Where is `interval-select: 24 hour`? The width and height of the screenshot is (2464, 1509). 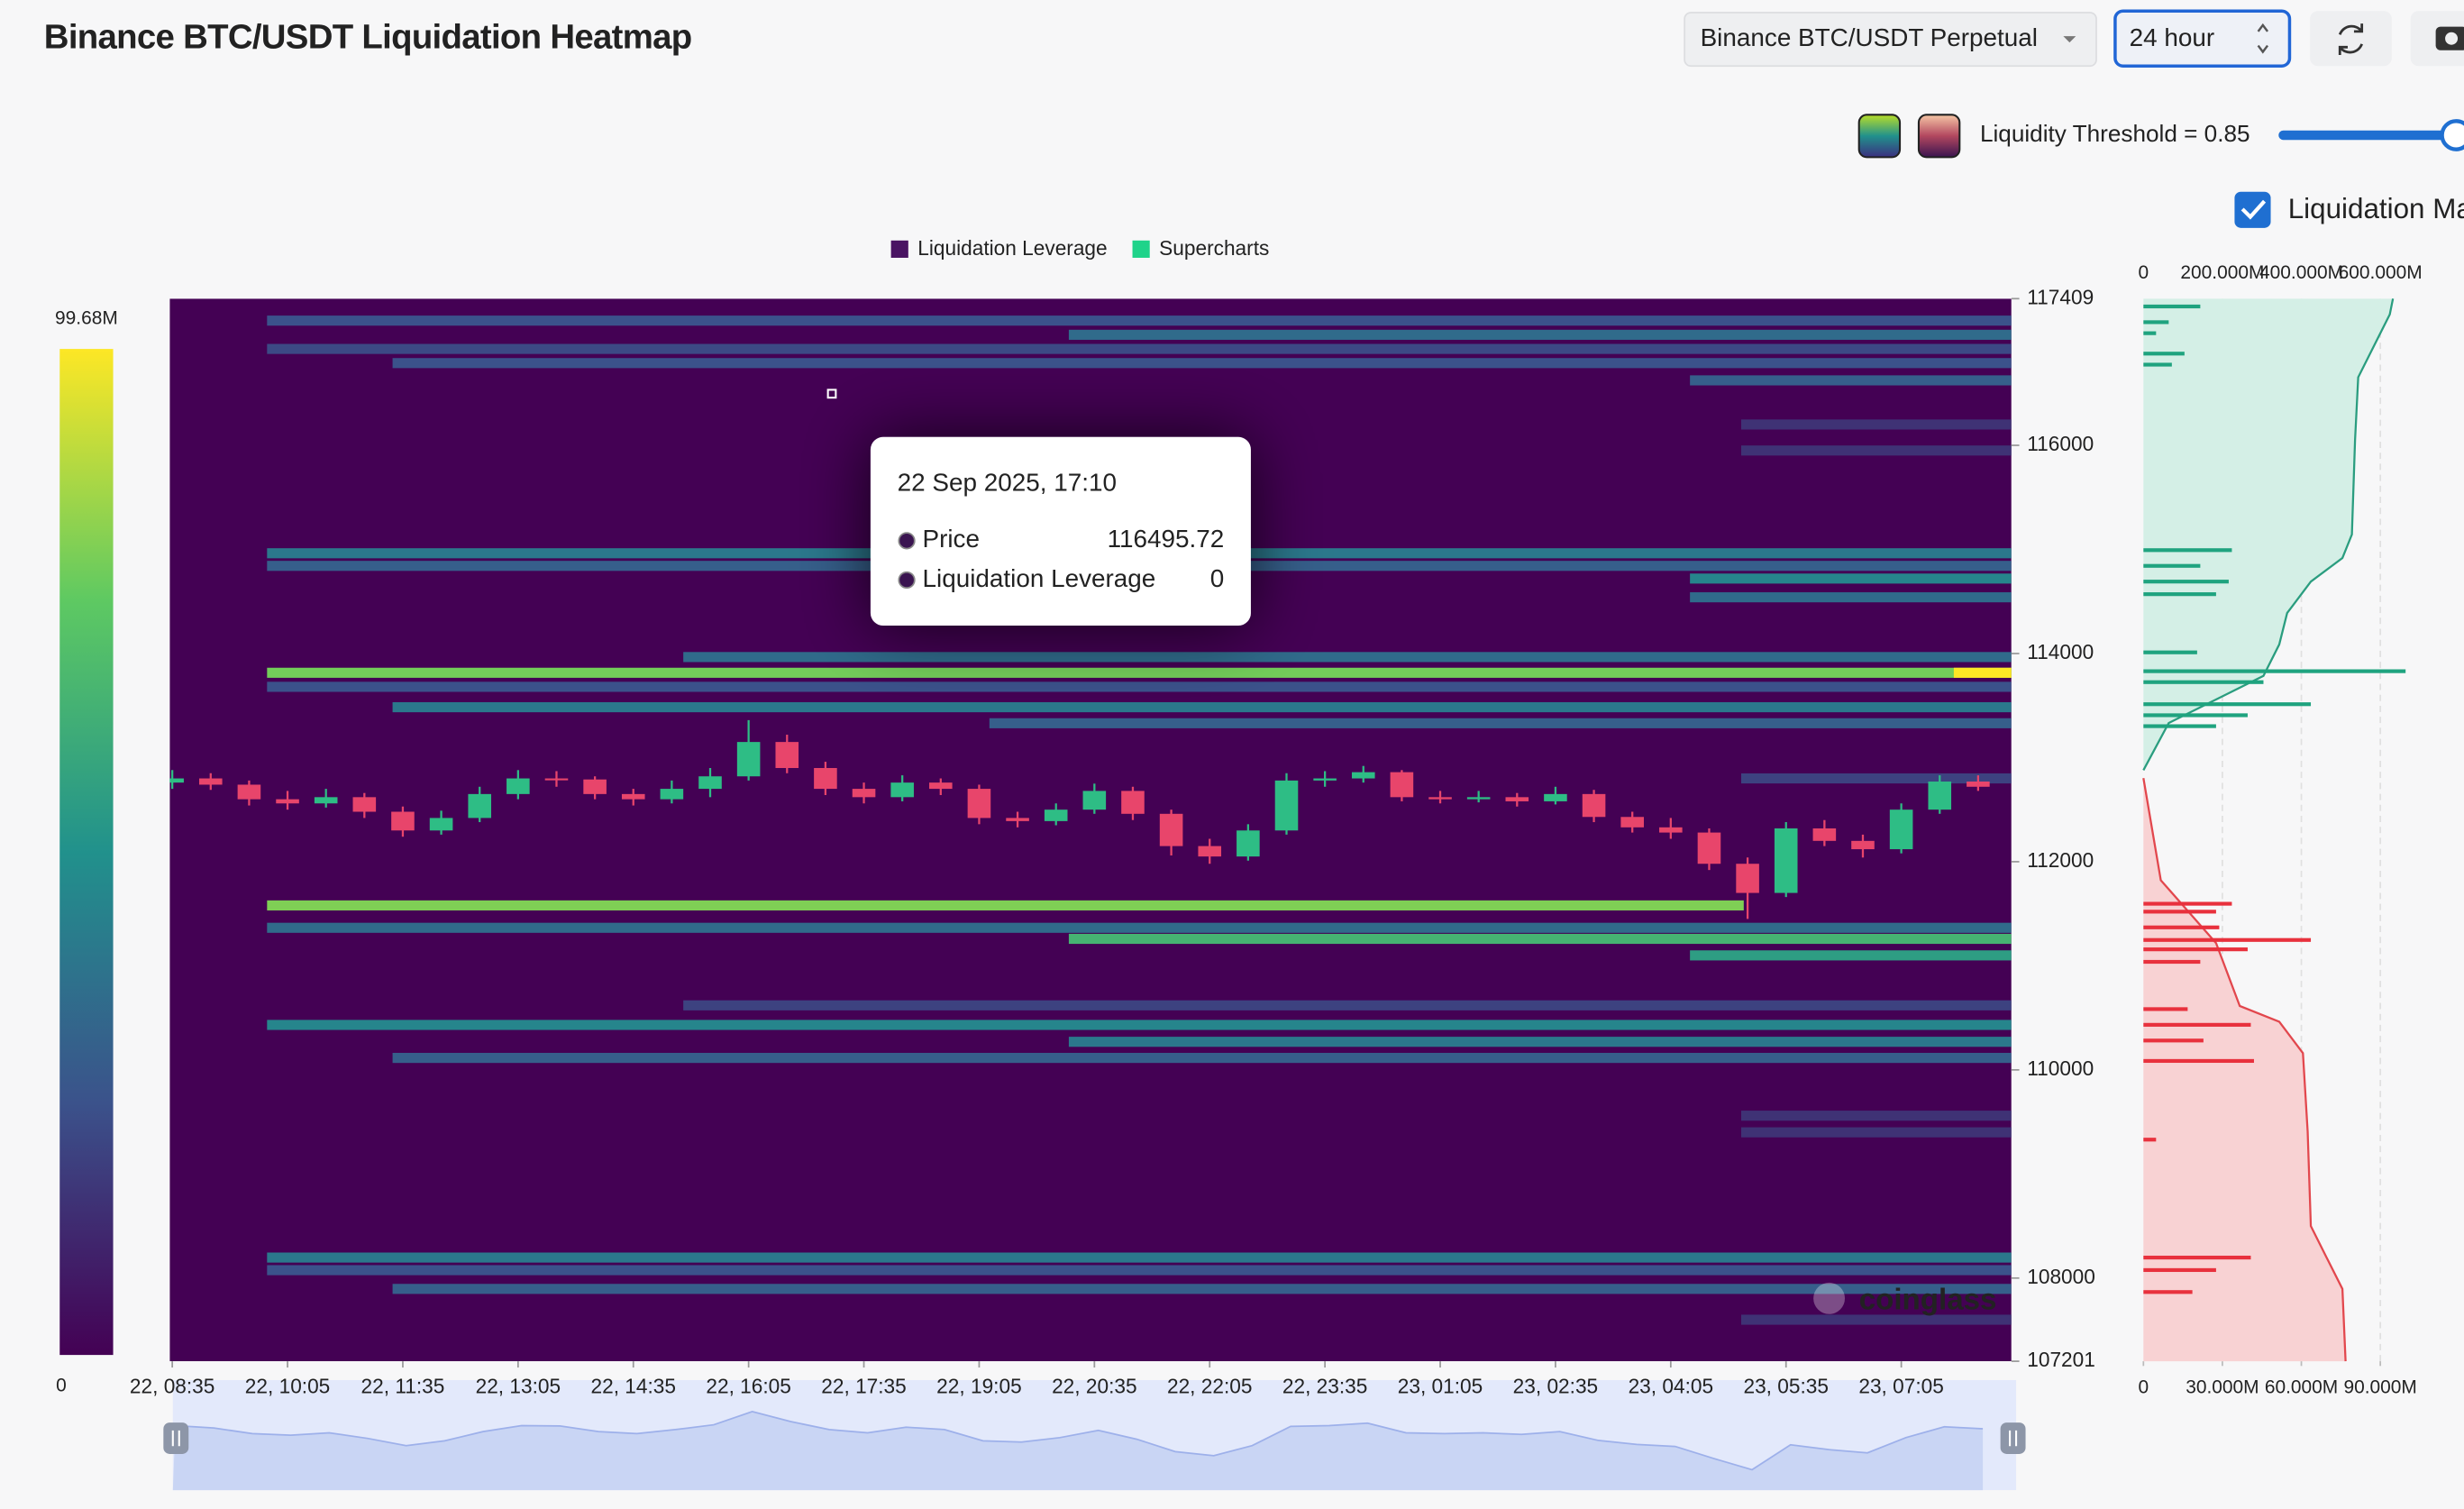
interval-select: 24 hour is located at coordinates (2202, 38).